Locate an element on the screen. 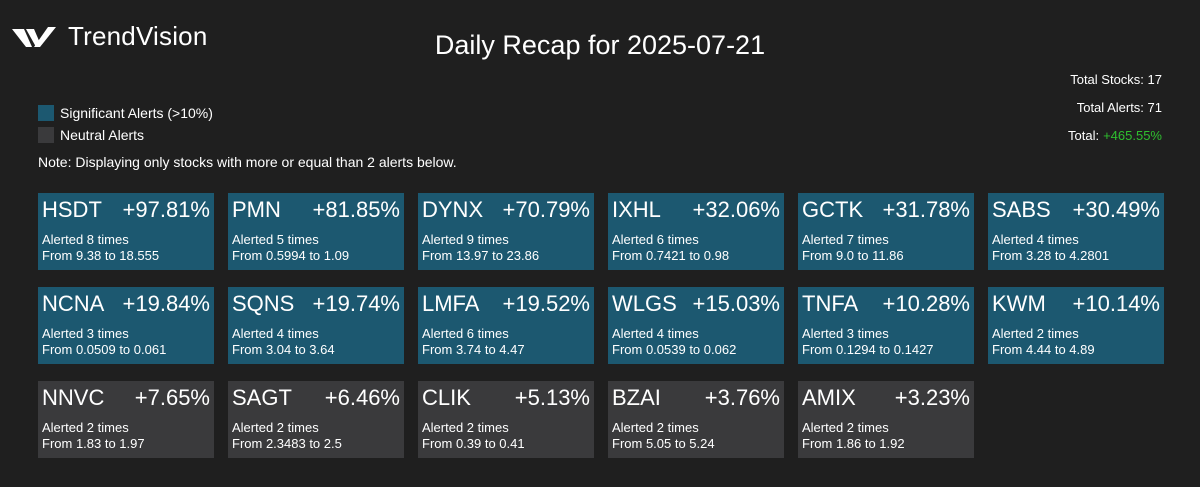 The width and height of the screenshot is (1200, 487). stock-ticker: PMN is located at coordinates (256, 209).